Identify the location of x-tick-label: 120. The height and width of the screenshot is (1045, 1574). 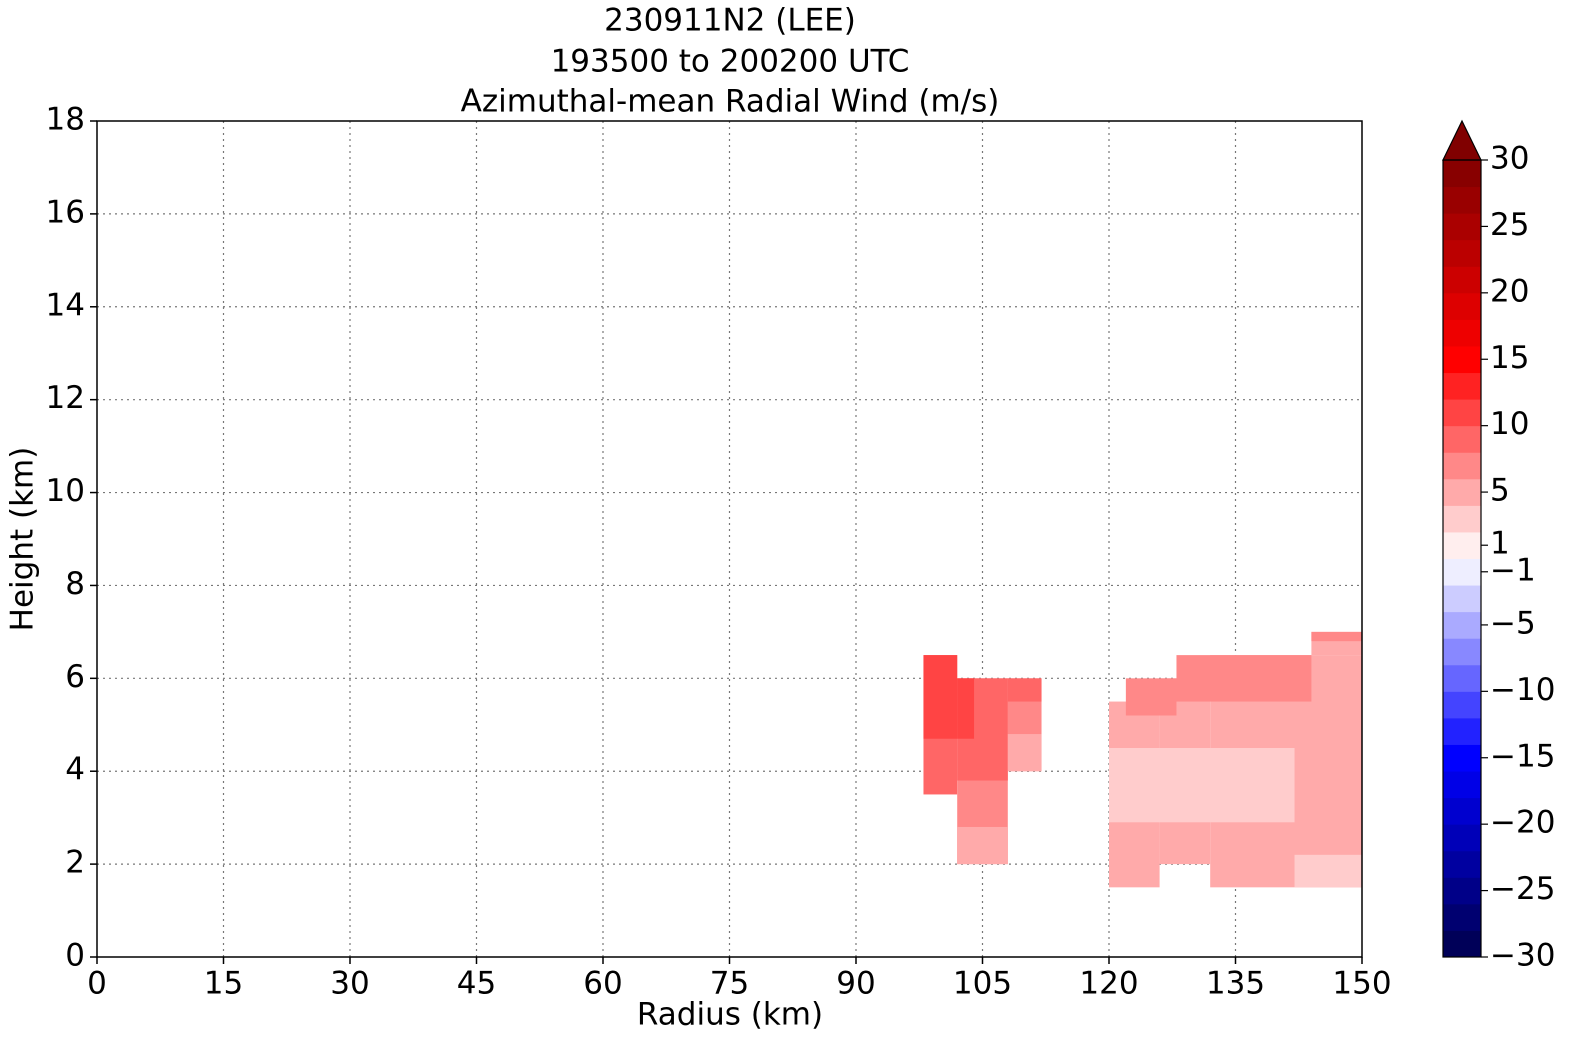
(1108, 984).